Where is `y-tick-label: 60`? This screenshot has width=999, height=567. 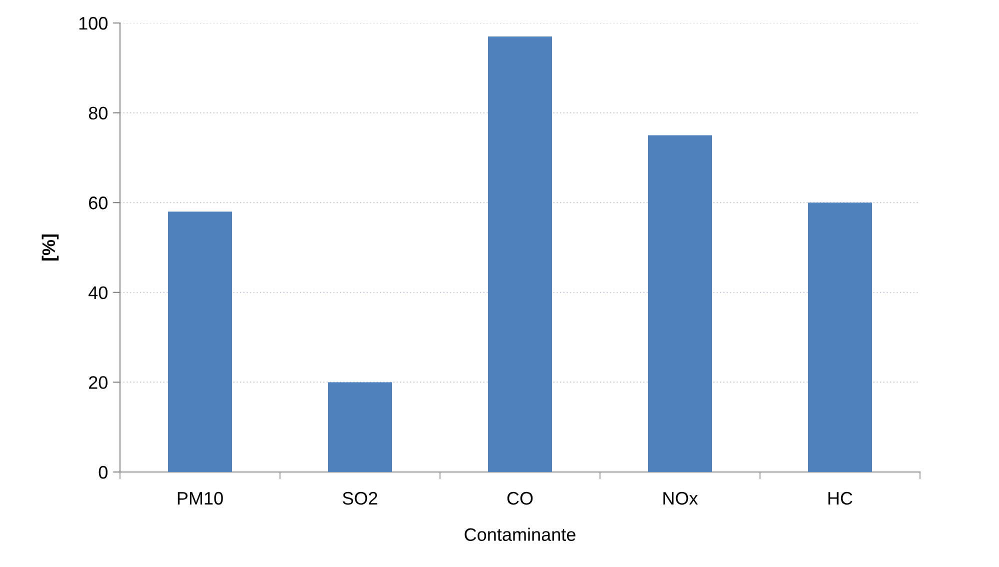 y-tick-label: 60 is located at coordinates (98, 203).